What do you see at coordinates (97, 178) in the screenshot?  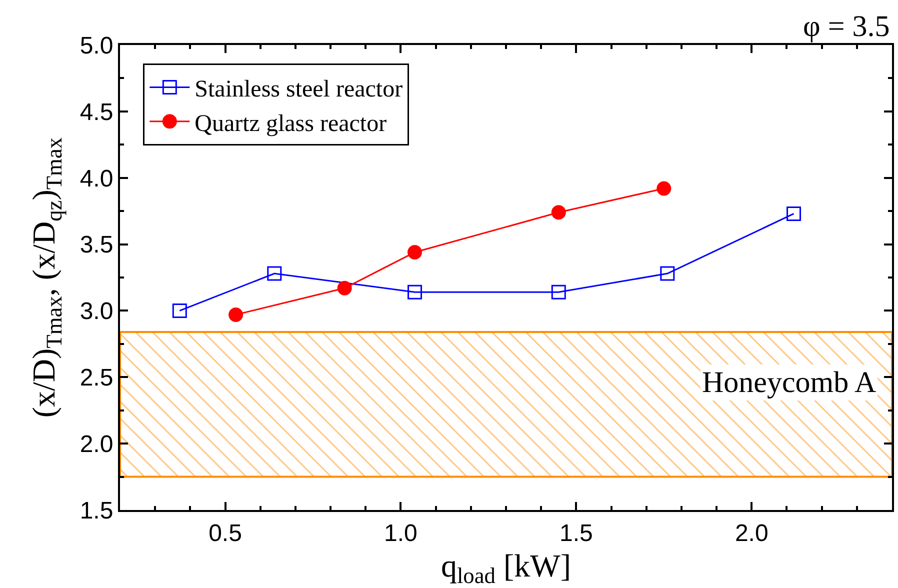 I see `y-tick-label: 4.0` at bounding box center [97, 178].